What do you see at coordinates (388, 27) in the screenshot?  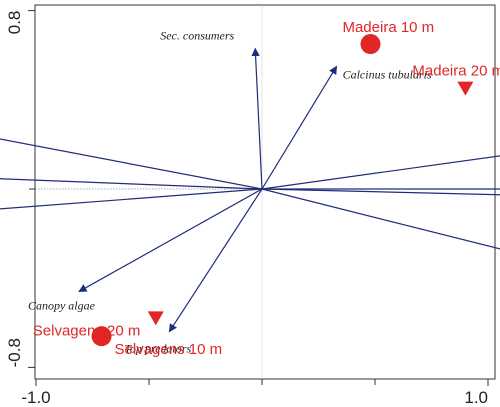 I see `site-label: Madeira 10 m` at bounding box center [388, 27].